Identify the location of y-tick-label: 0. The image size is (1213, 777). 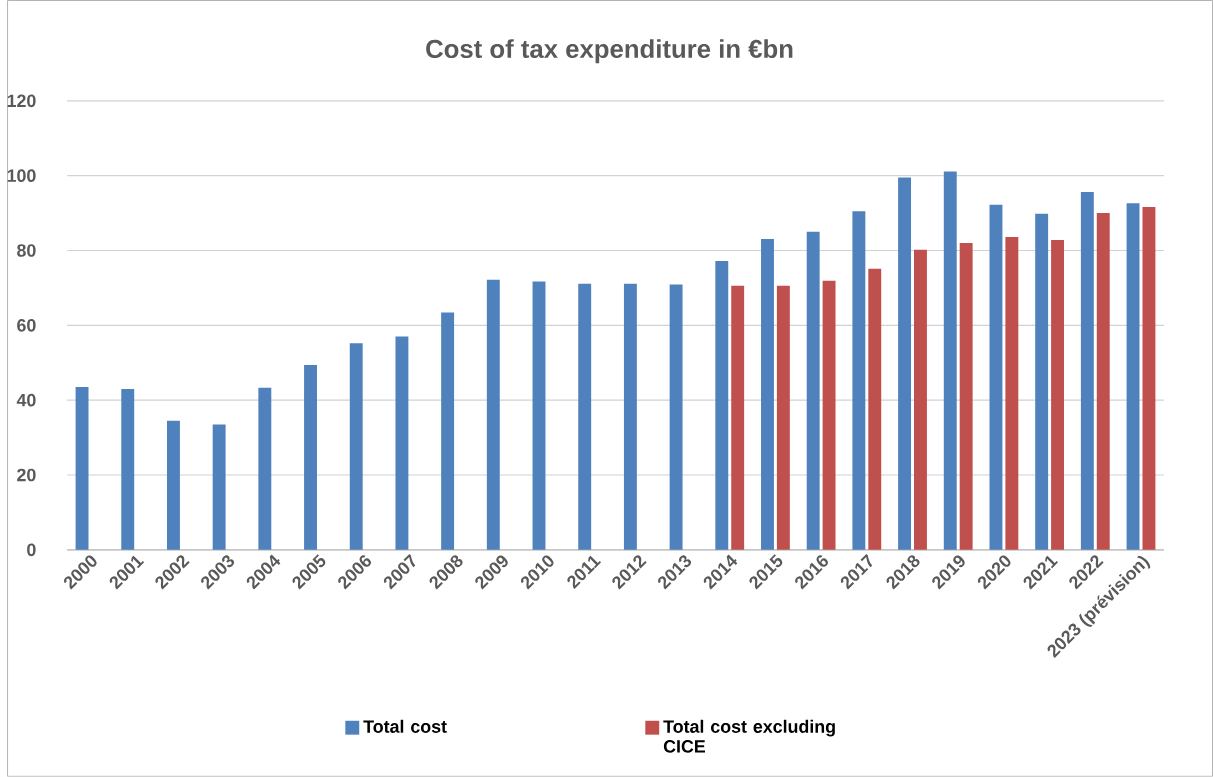
(31, 550).